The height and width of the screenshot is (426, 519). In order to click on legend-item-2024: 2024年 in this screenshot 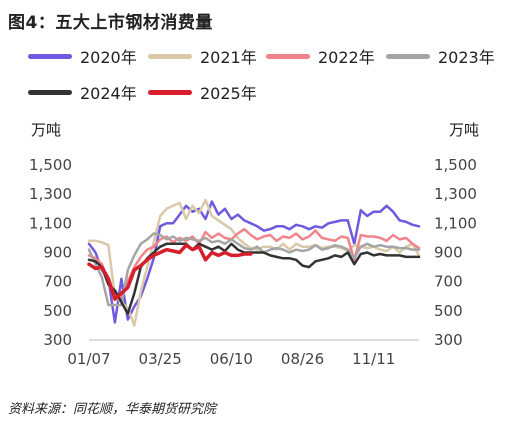, I will do `click(82, 92)`.